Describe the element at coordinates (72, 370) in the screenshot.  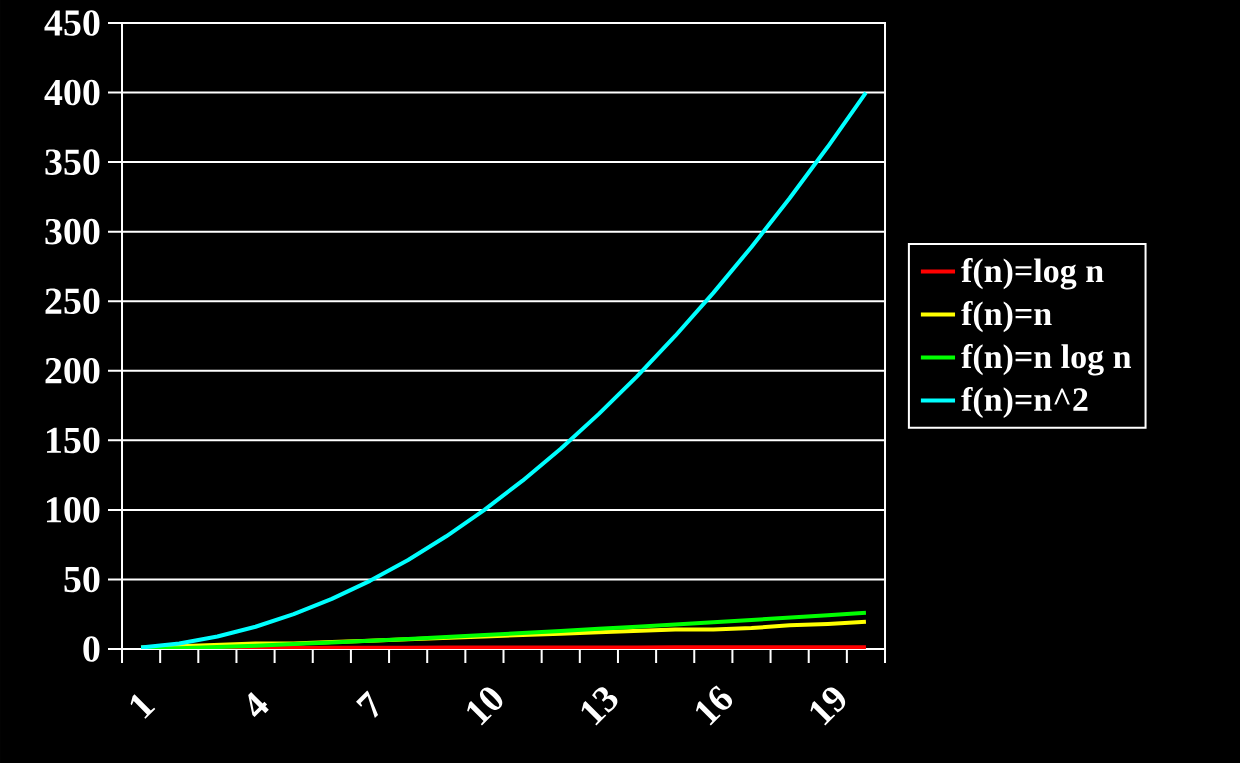
I see `y-tick-label: 200` at that location.